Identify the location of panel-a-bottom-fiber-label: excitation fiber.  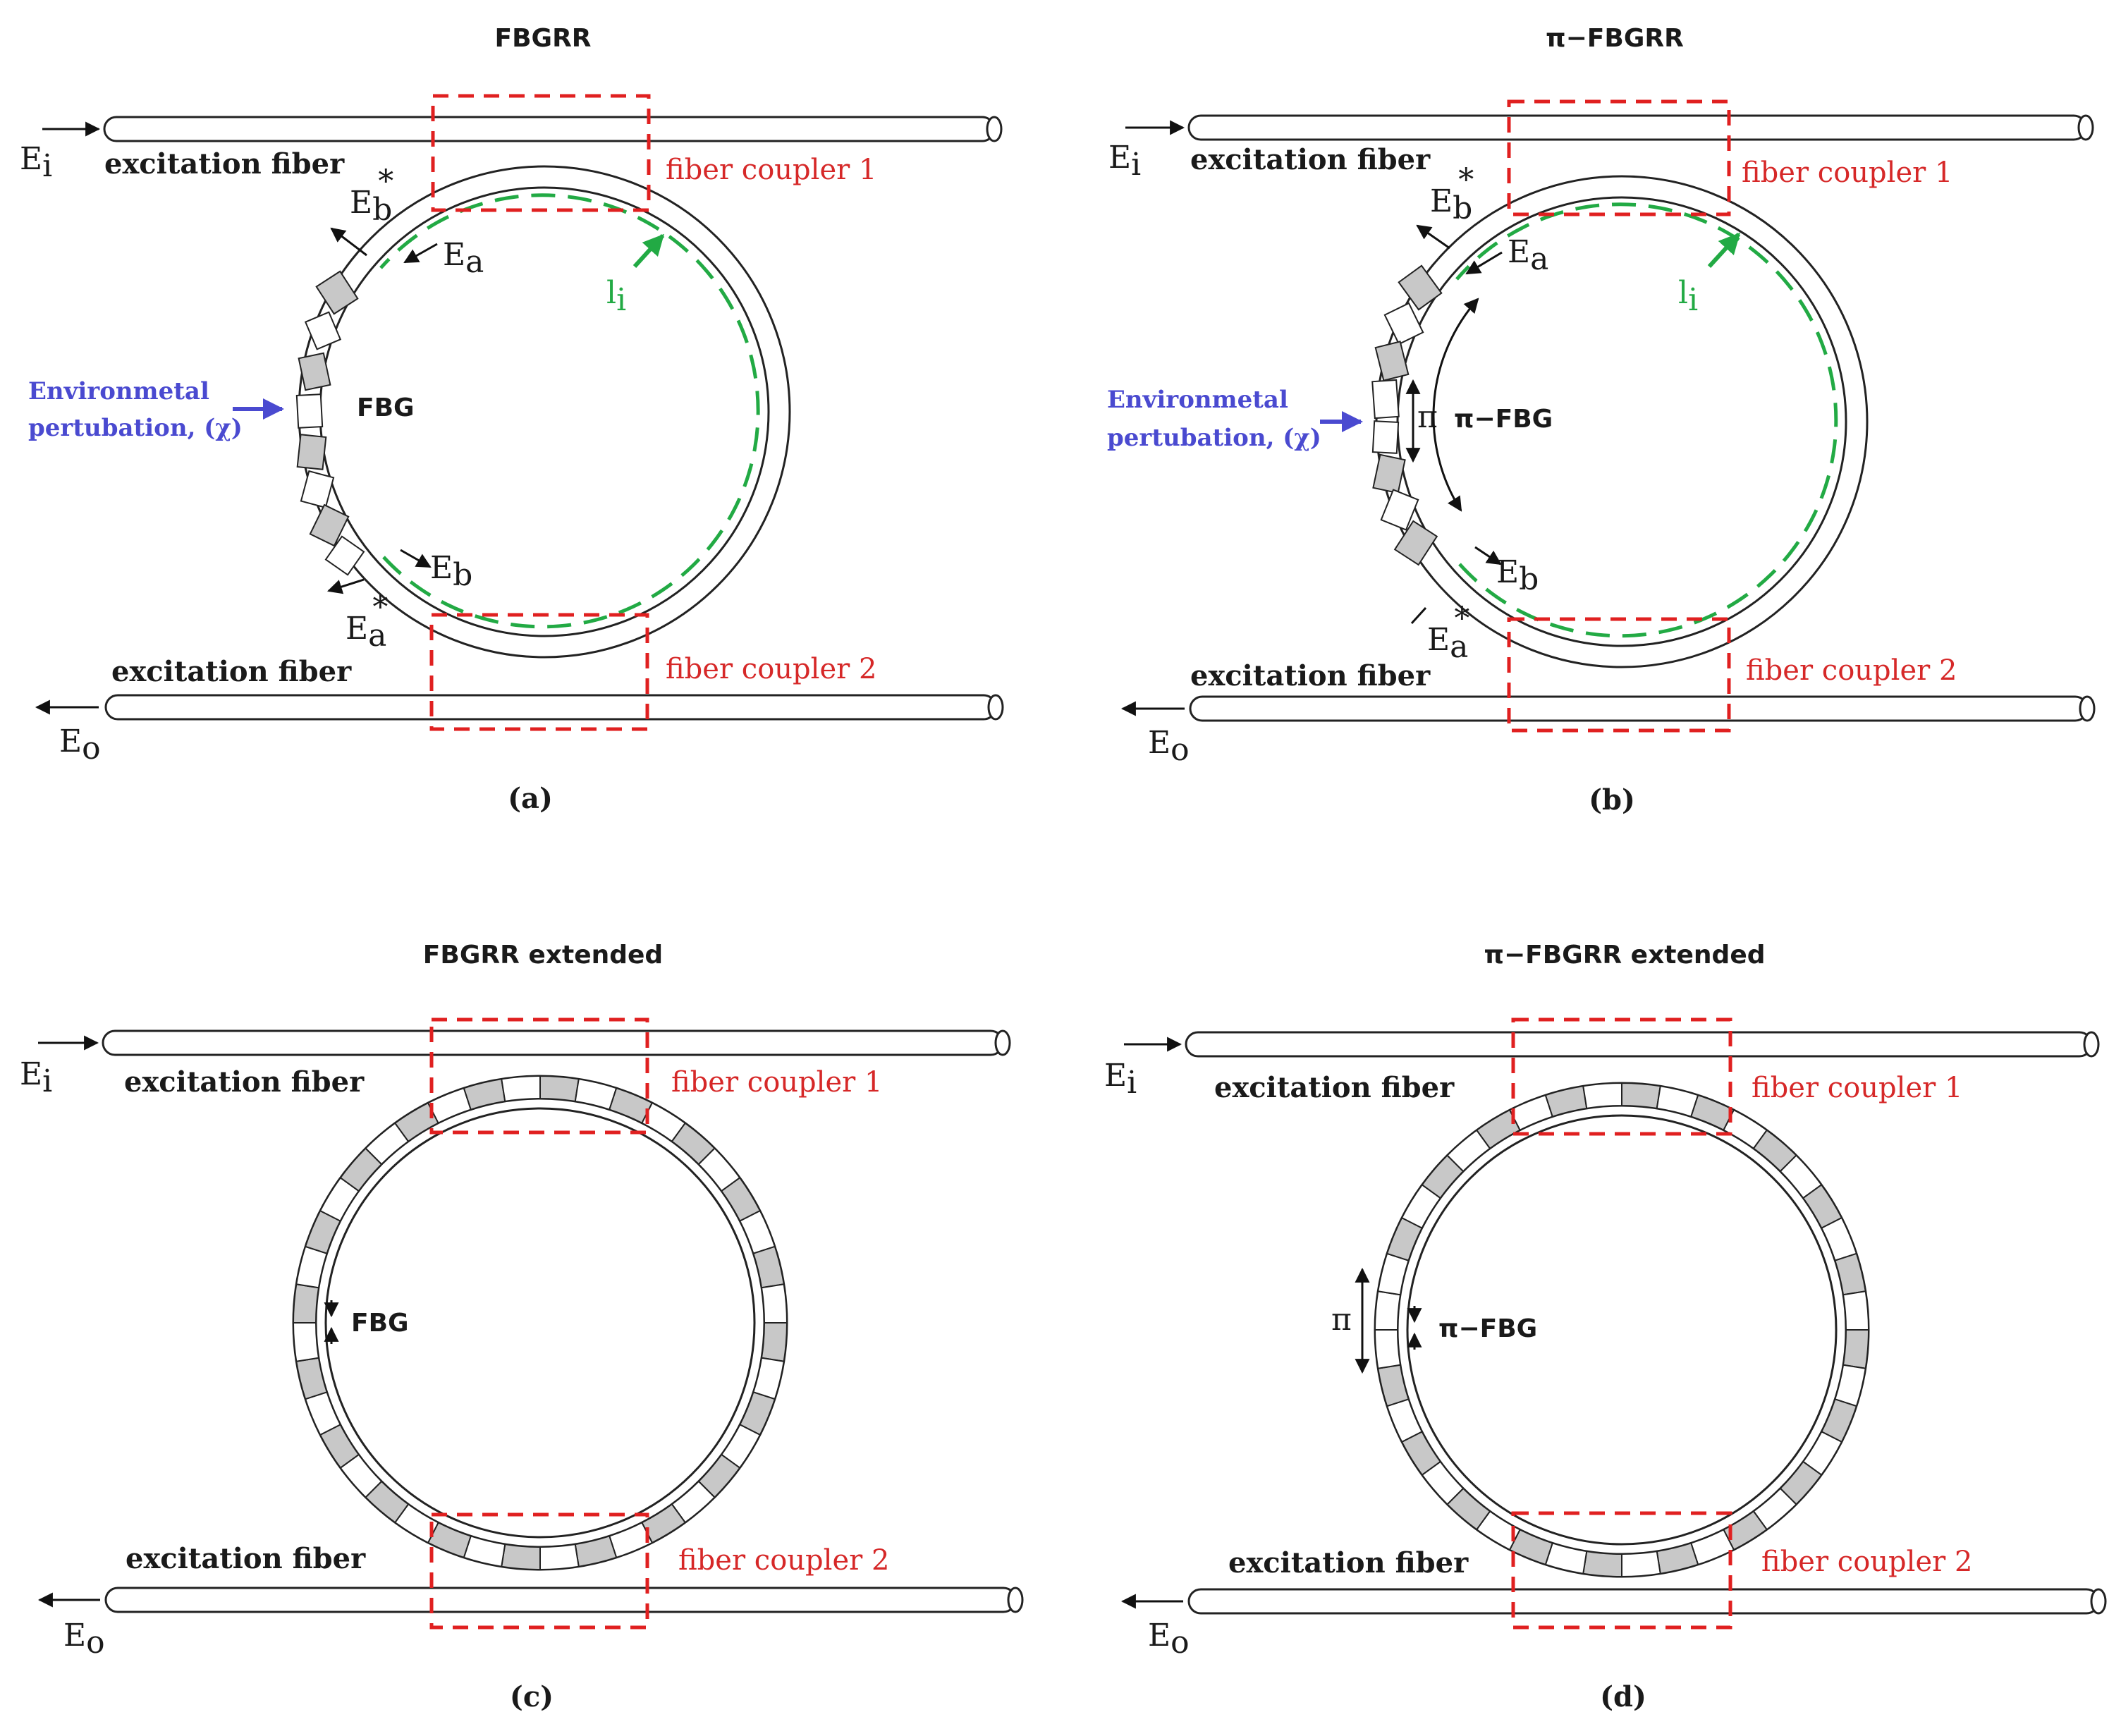
(231, 672).